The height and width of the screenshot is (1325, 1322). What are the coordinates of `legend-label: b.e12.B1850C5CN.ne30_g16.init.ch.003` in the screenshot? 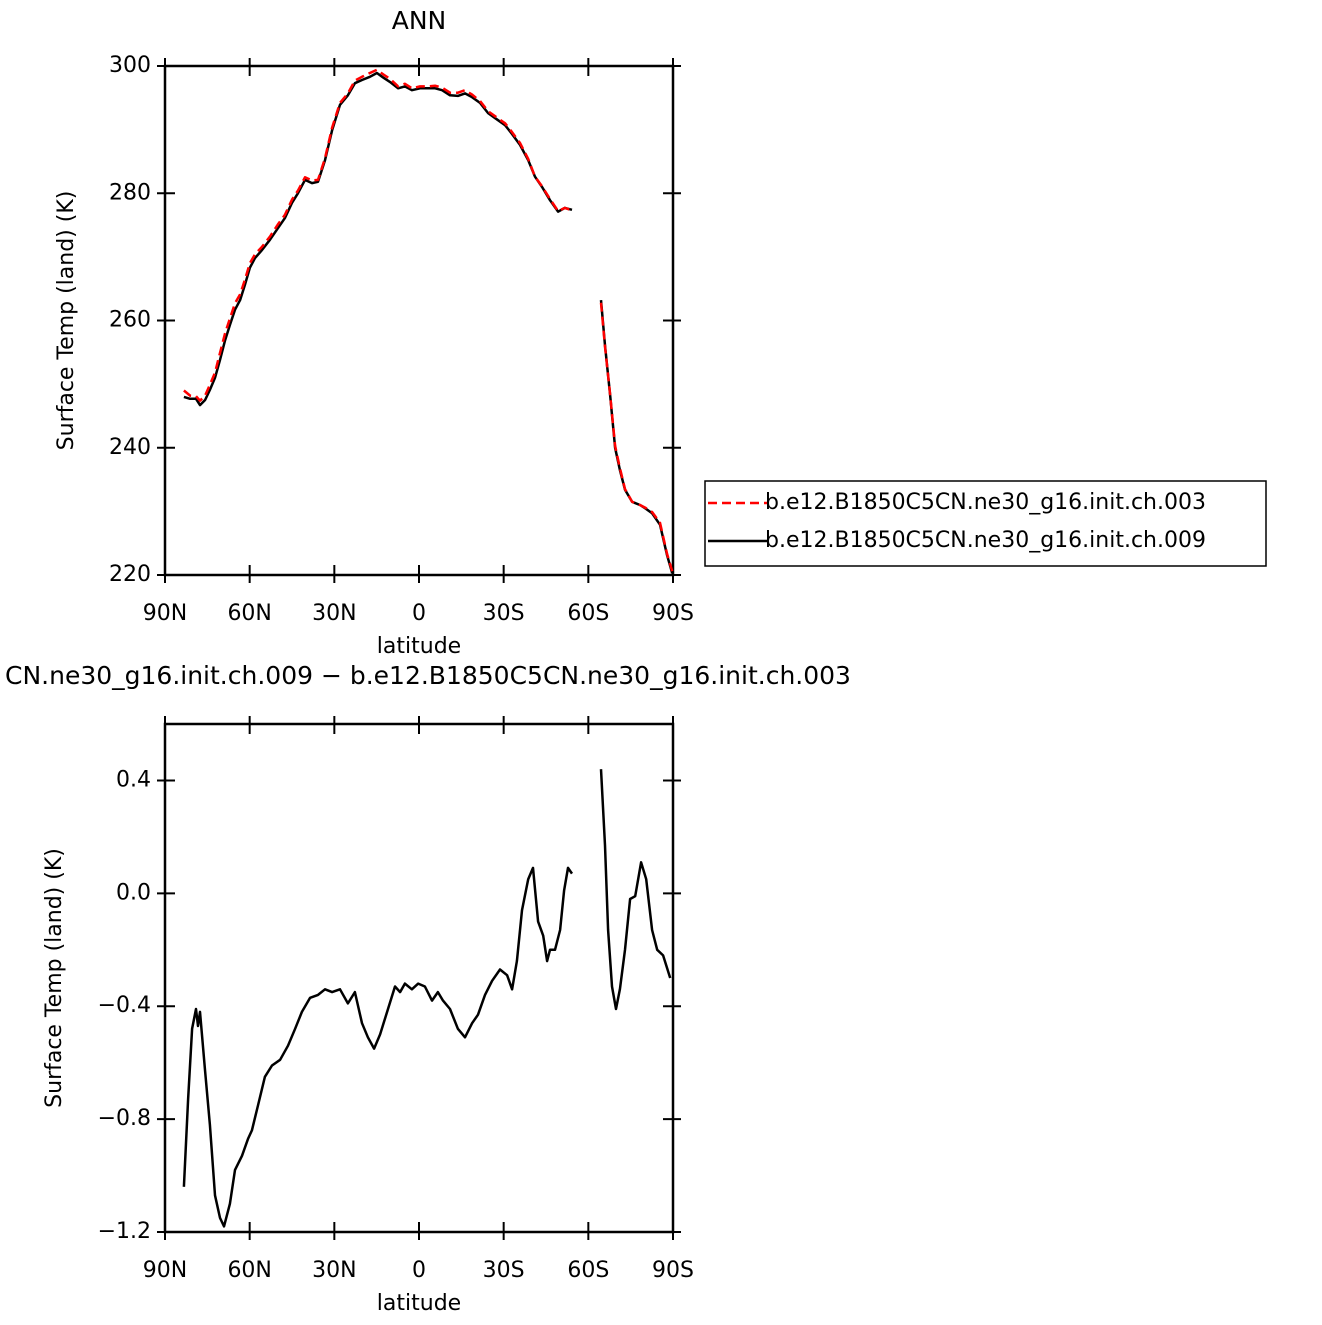 It's located at (985, 502).